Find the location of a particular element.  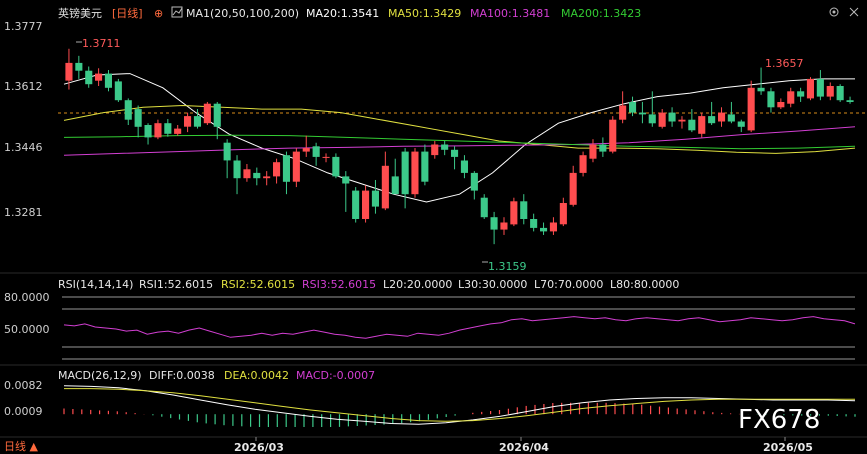

period-label: [日线] is located at coordinates (127, 13).